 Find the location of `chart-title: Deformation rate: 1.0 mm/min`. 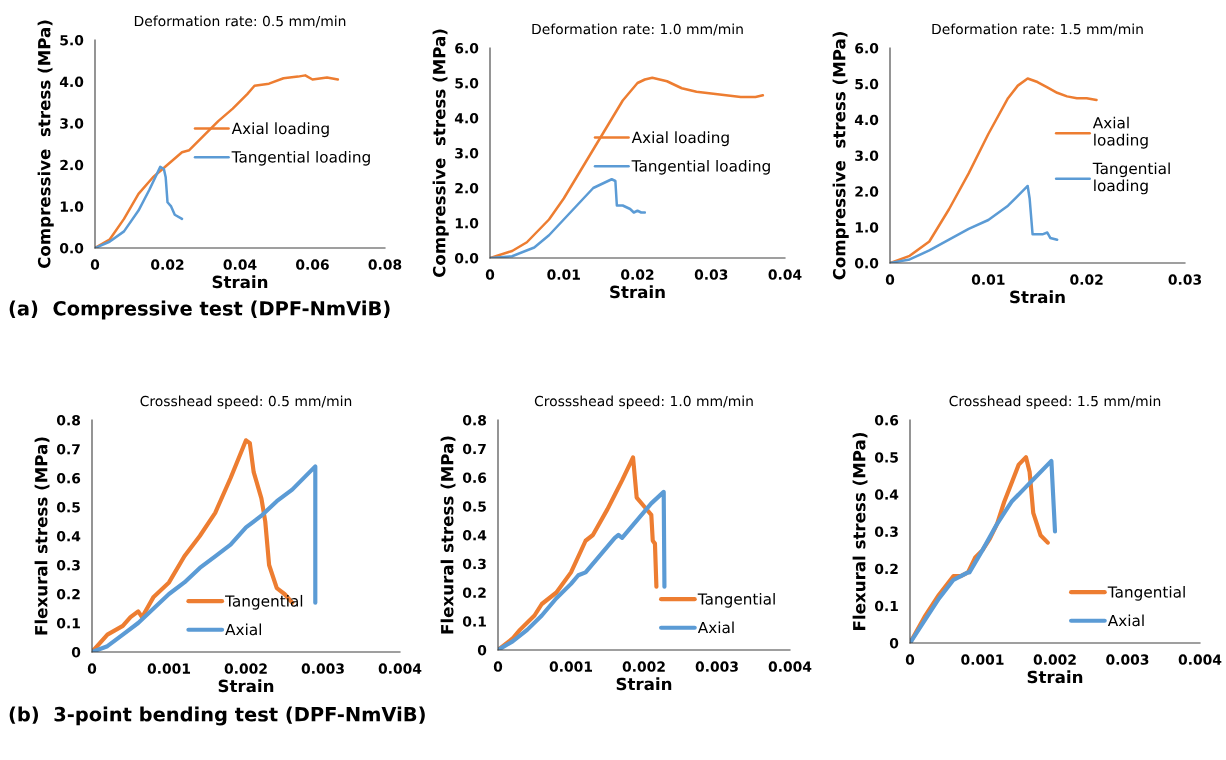

chart-title: Deformation rate: 1.0 mm/min is located at coordinates (637, 29).